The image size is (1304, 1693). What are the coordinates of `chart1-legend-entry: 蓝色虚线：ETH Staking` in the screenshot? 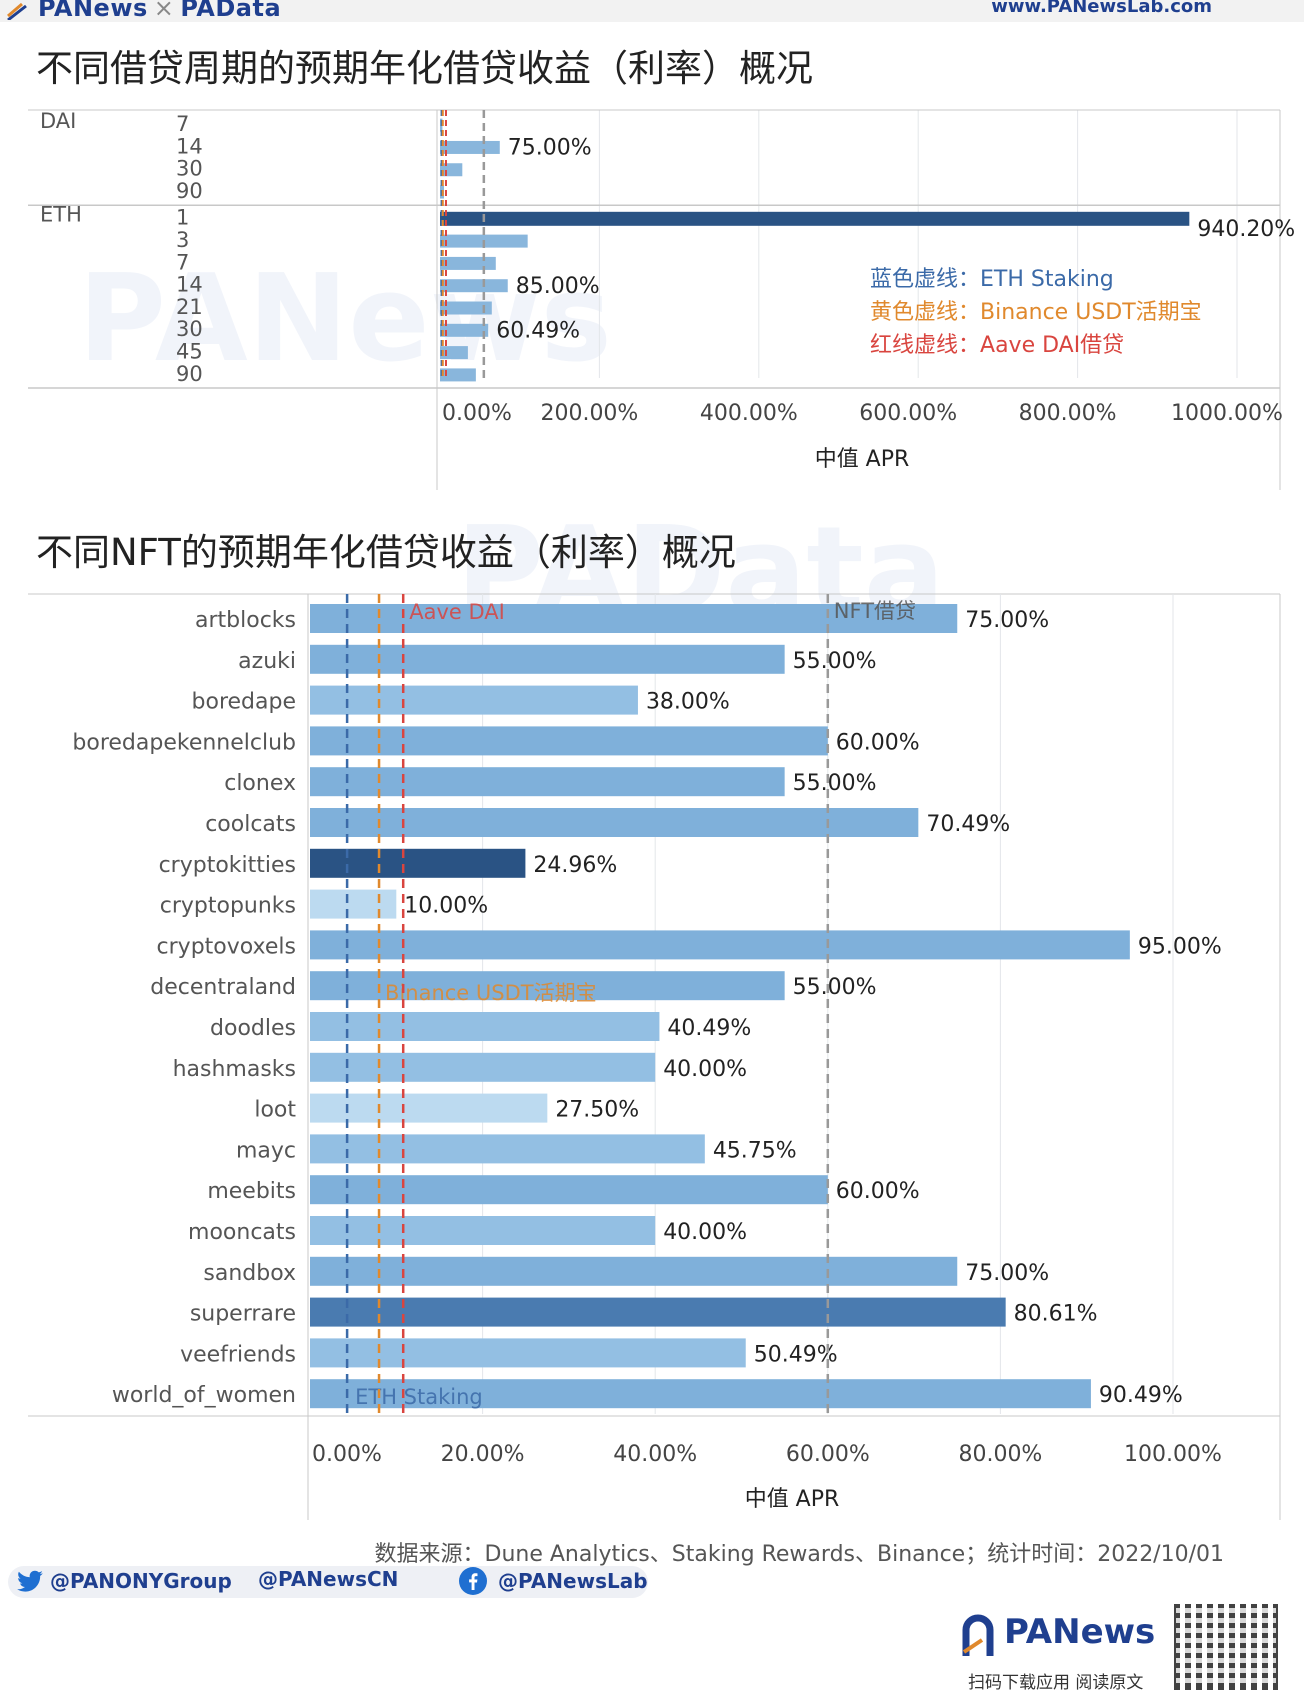 It's located at (992, 279).